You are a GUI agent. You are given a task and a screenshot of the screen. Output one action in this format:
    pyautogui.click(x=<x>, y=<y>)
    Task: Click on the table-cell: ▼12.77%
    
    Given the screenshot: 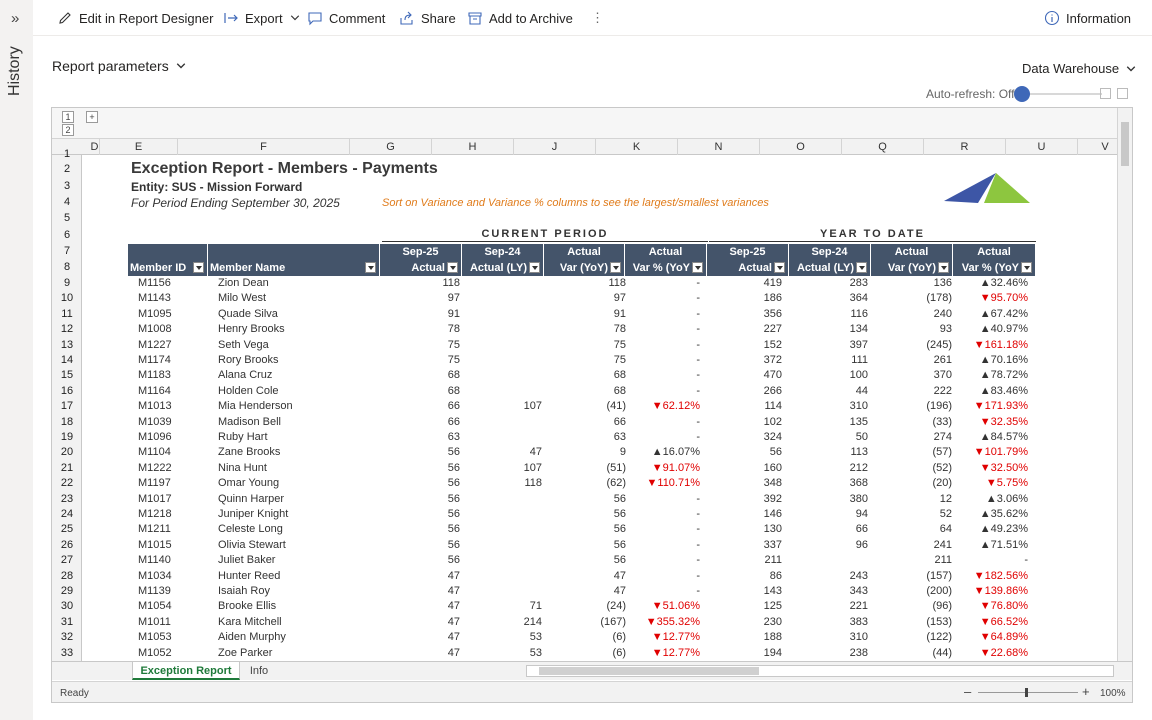 What is the action you would take?
    pyautogui.click(x=675, y=652)
    